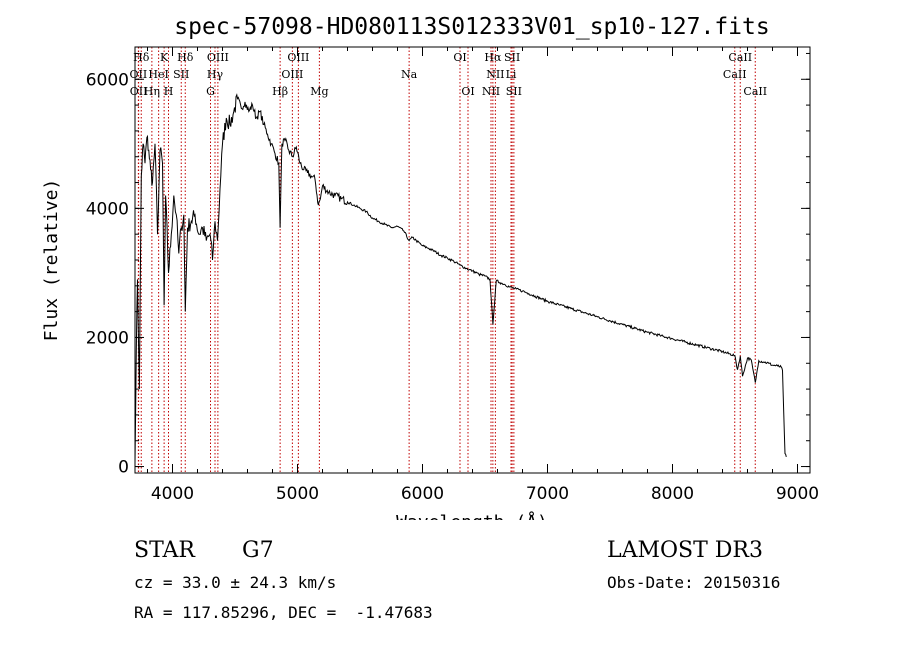 Image resolution: width=900 pixels, height=649 pixels. Describe the element at coordinates (685, 550) in the screenshot. I see `survey-name: LAMOST DR3` at that location.